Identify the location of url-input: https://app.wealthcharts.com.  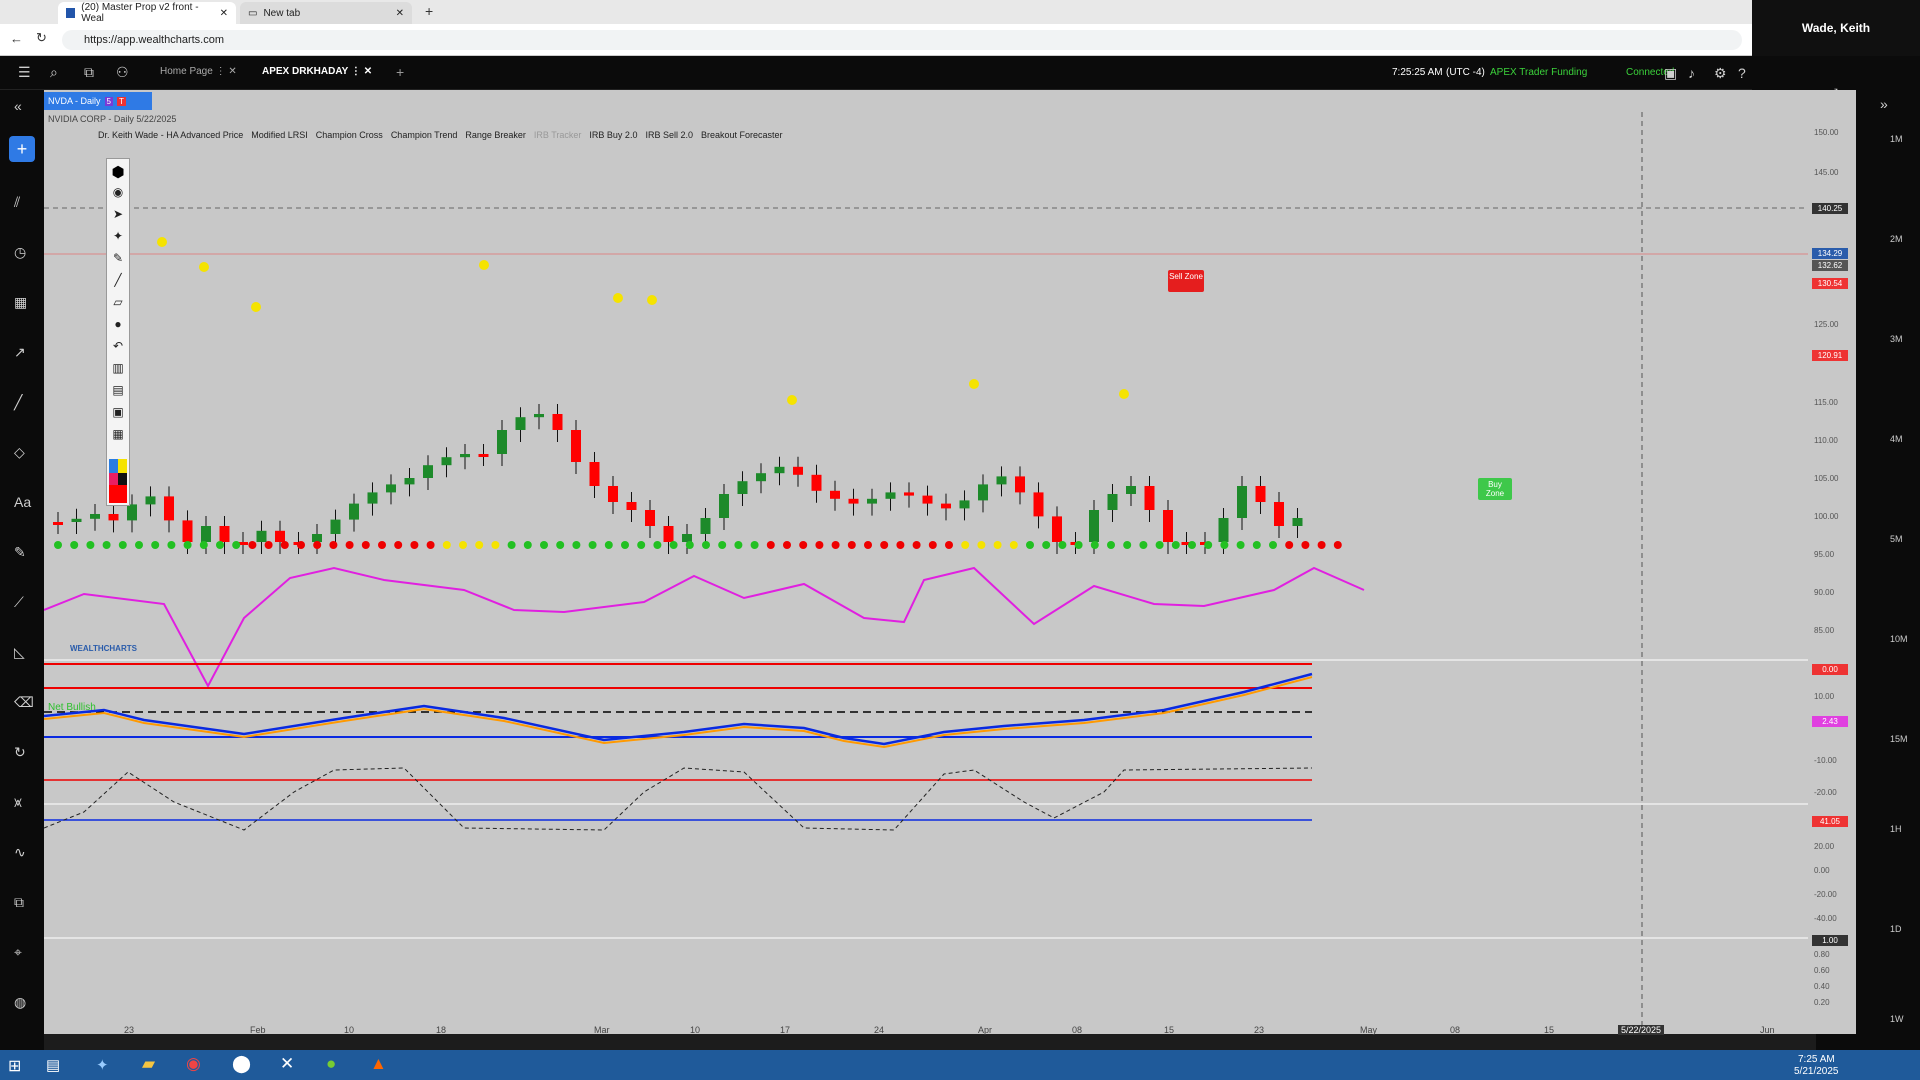
(902, 40).